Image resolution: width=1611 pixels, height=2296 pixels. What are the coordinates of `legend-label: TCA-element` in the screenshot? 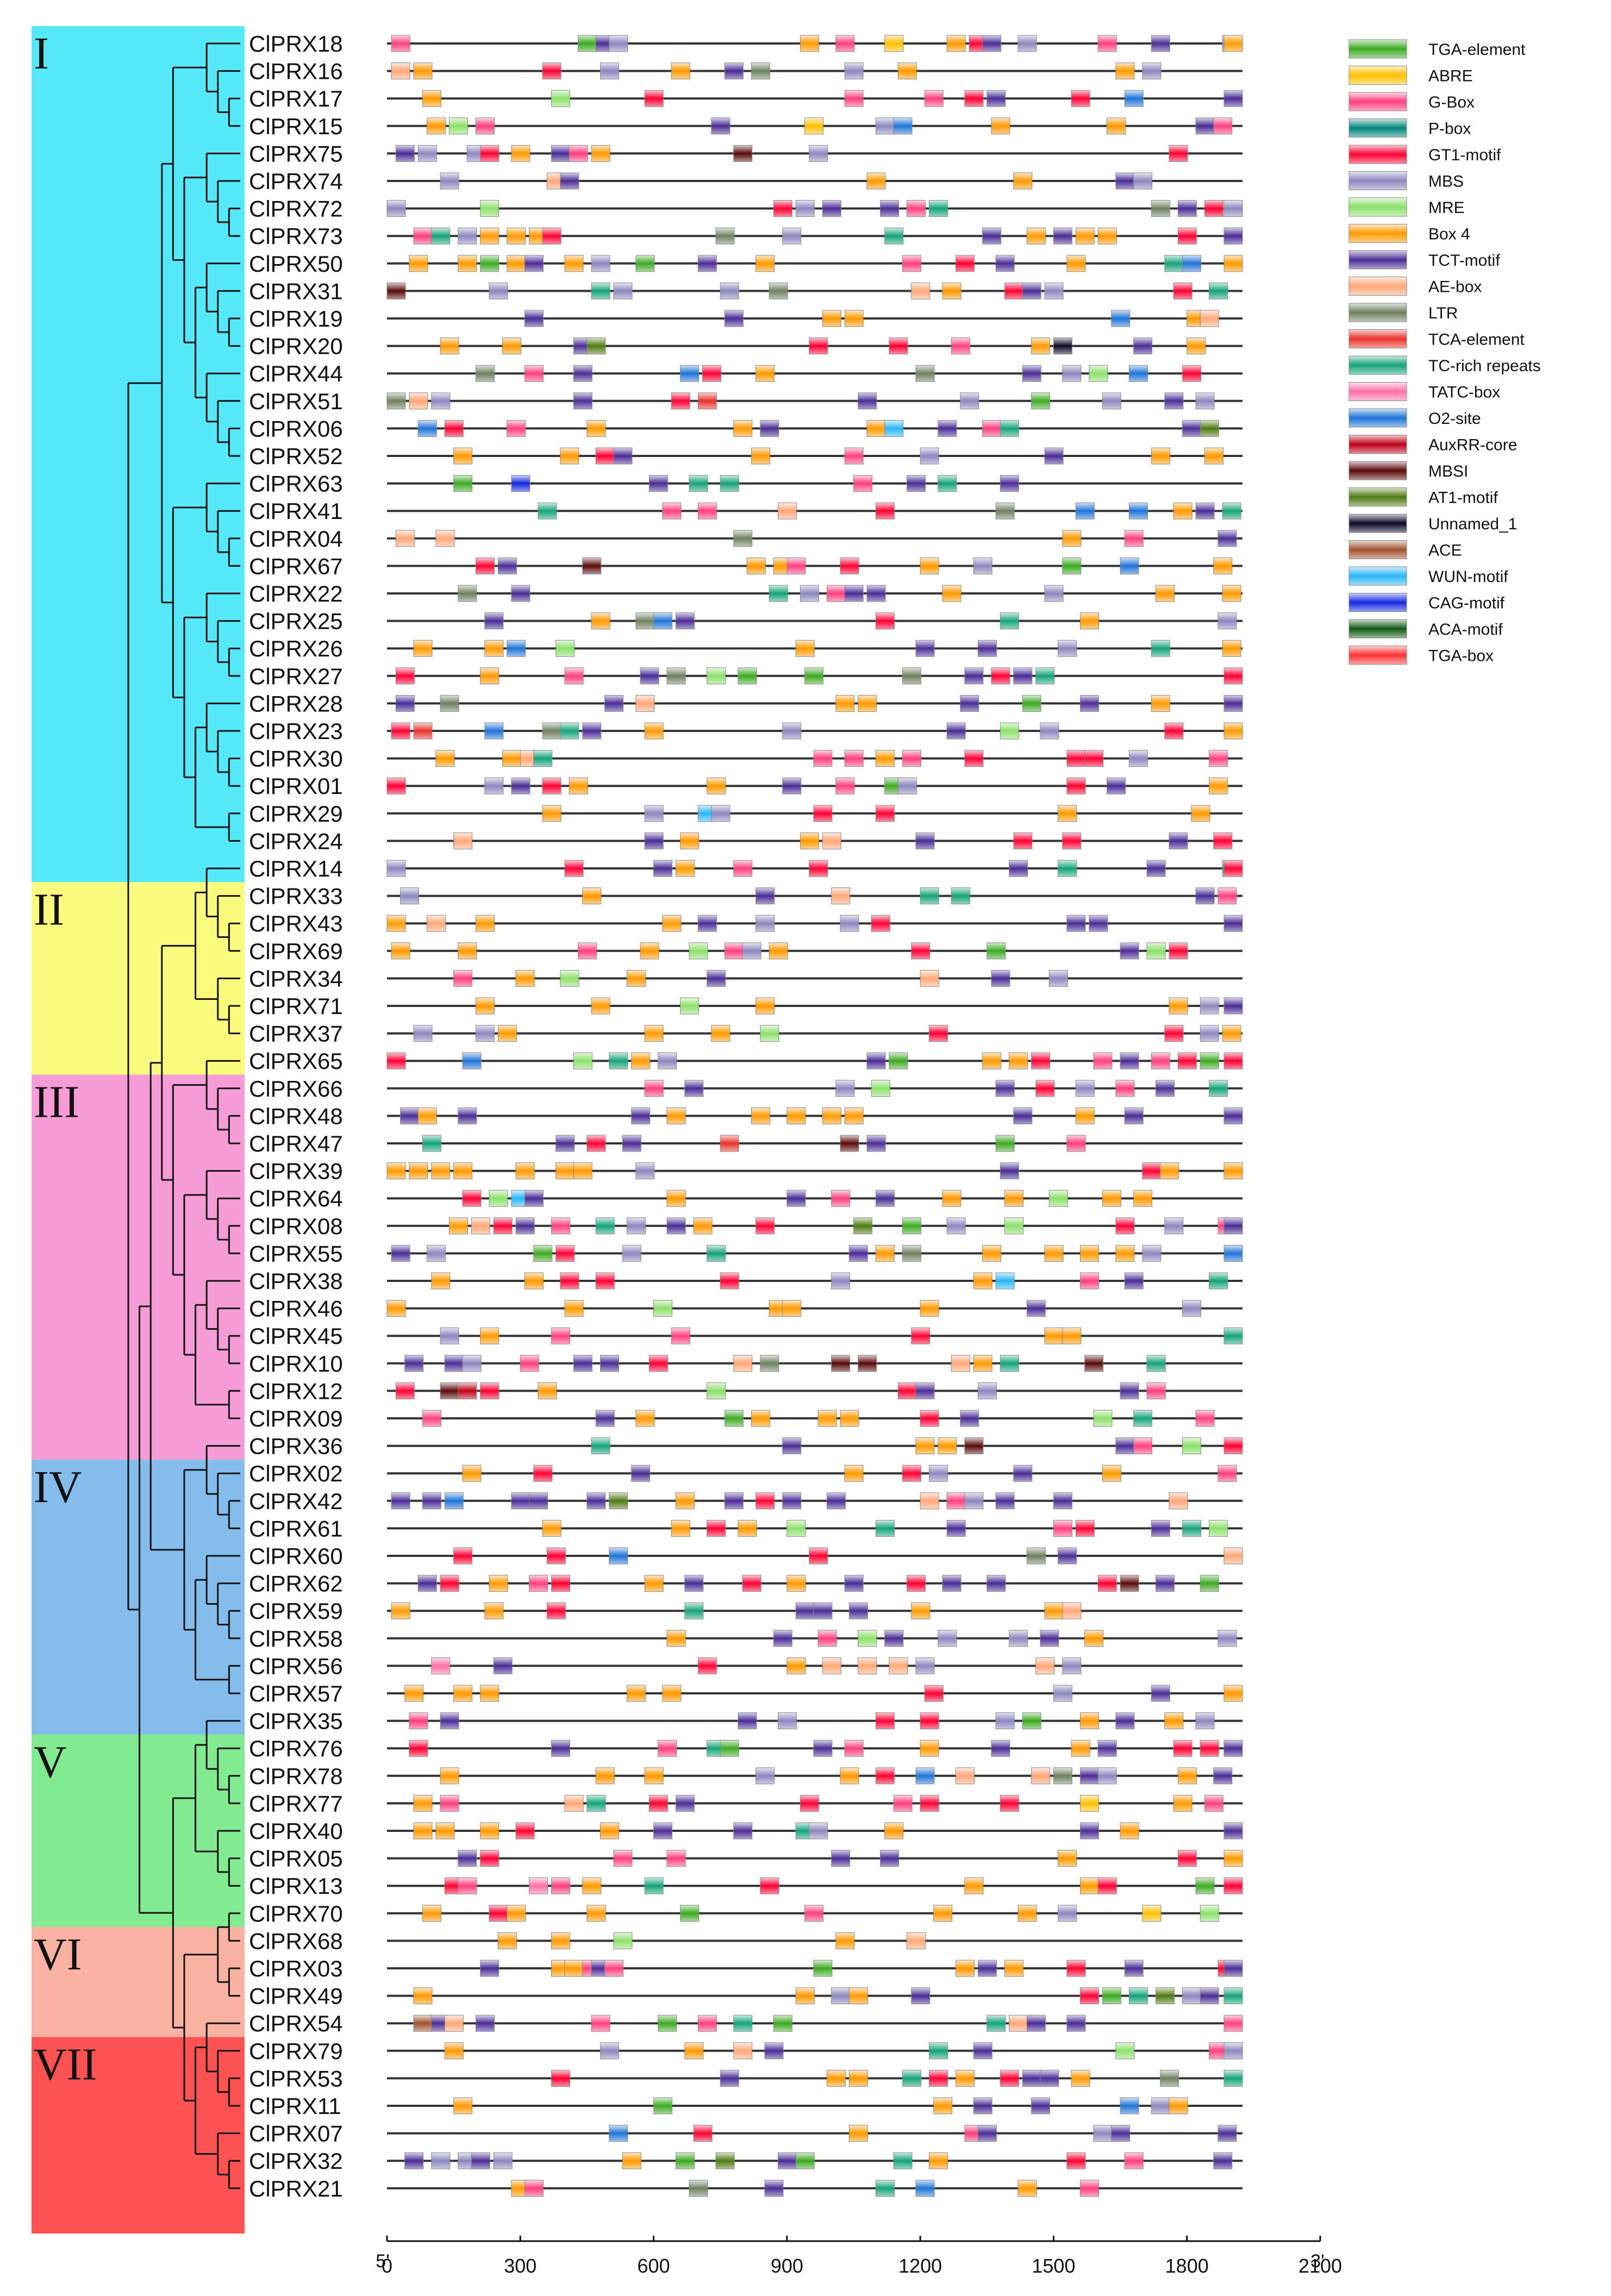 It's located at (1477, 340).